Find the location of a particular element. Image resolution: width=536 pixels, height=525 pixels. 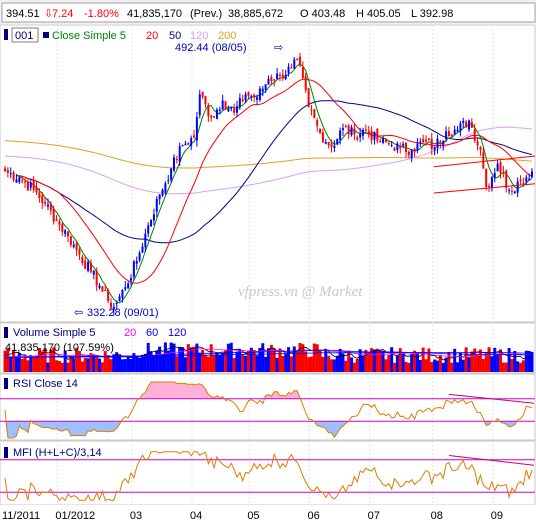

header-prev-volume: 38,885,672 is located at coordinates (255, 14).